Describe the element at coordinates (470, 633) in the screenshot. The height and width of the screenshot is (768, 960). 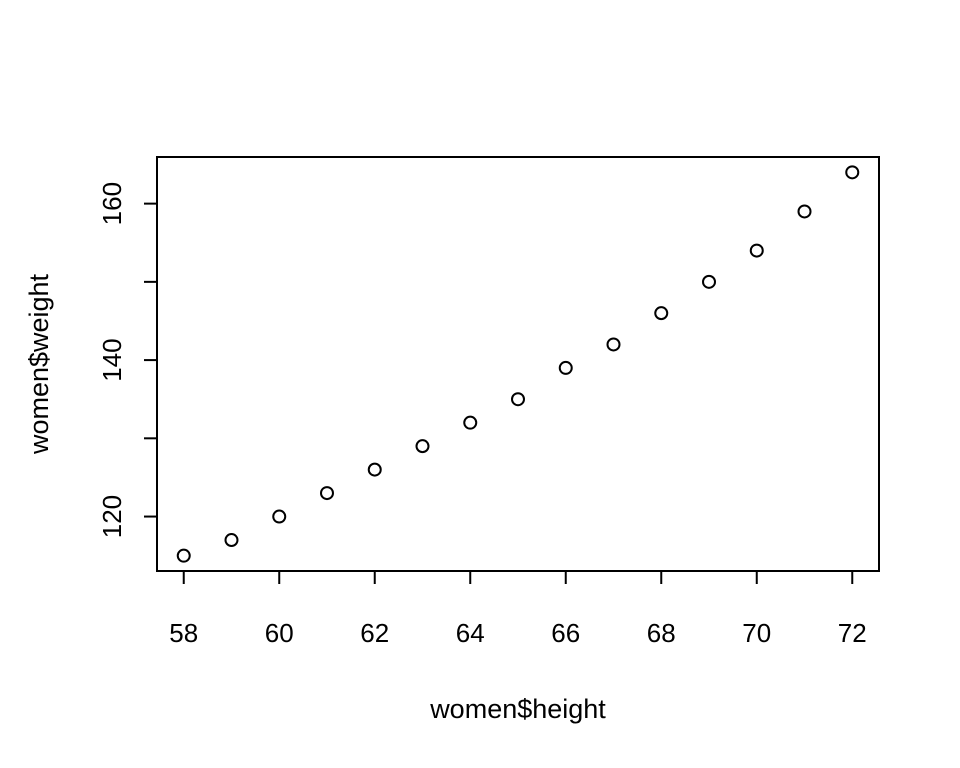
I see `x-tick-label: 64` at that location.